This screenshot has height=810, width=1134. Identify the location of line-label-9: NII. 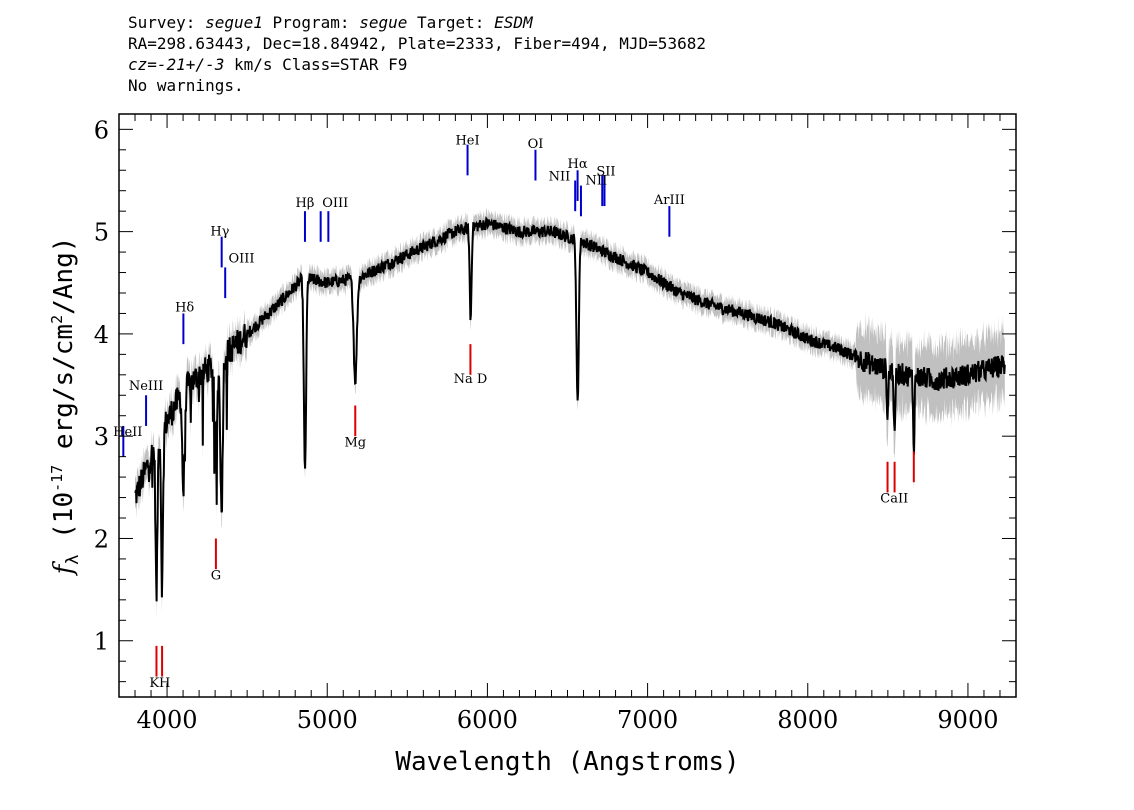
(560, 176).